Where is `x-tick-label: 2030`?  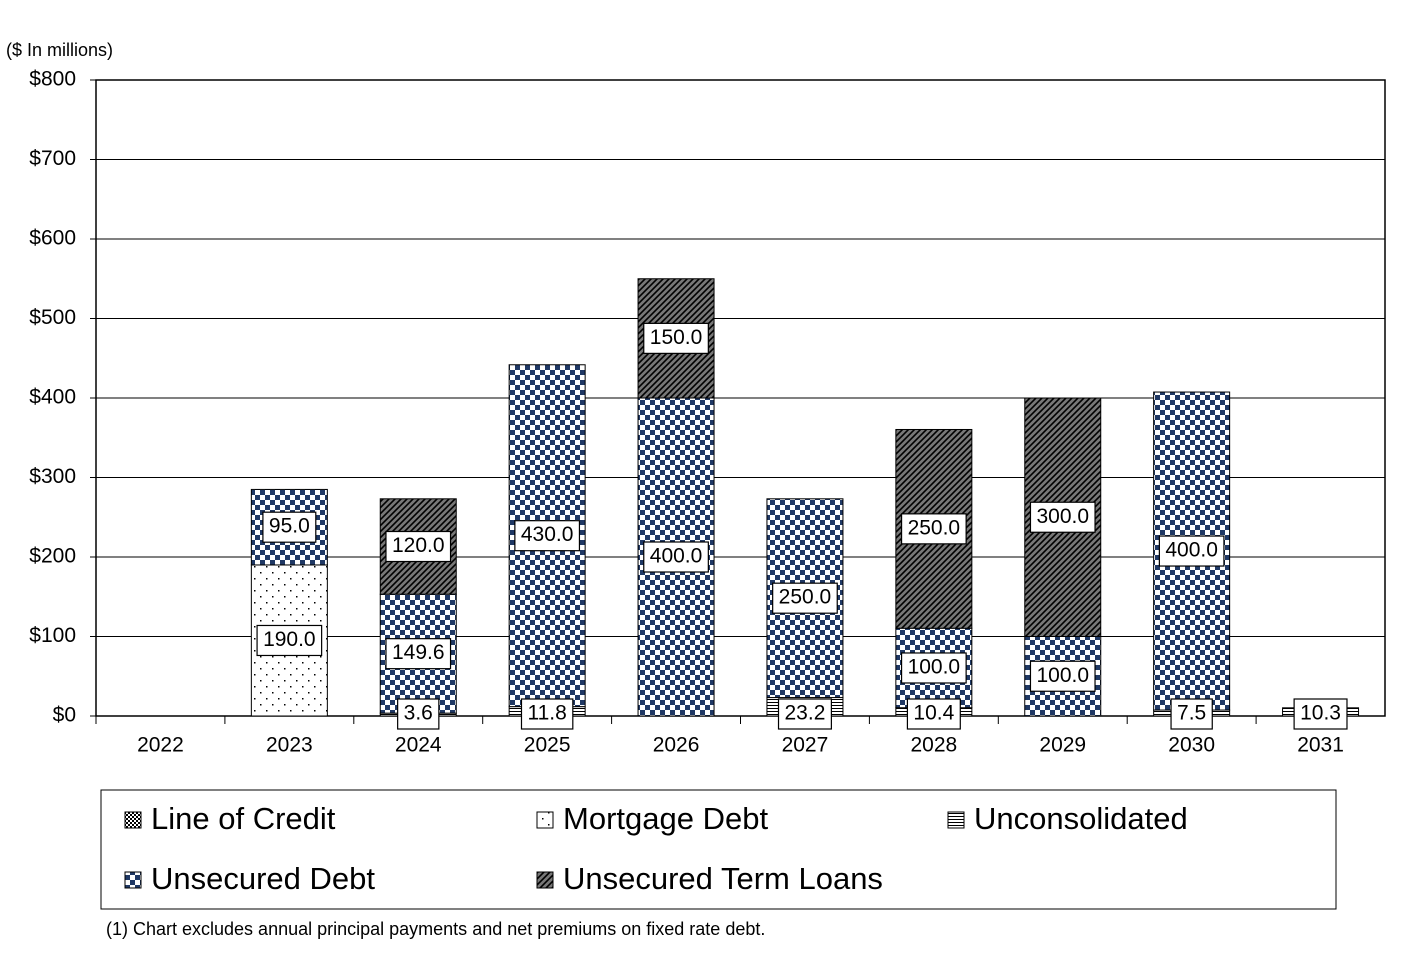 x-tick-label: 2030 is located at coordinates (1191, 745).